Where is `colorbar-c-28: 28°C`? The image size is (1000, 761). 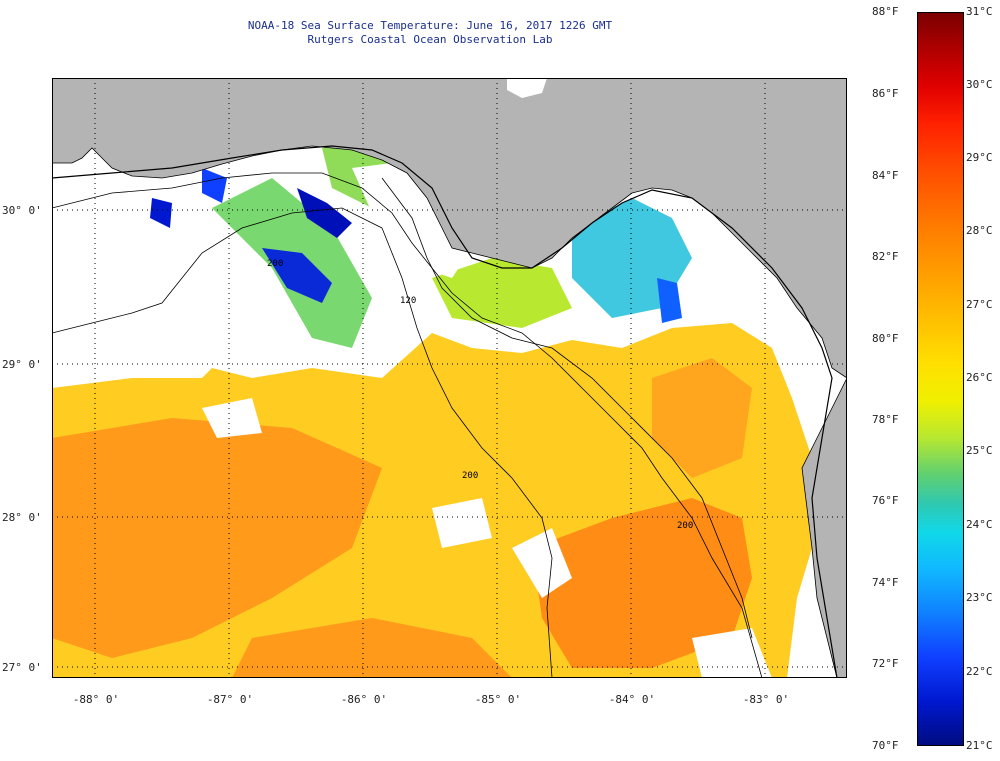
colorbar-c-28: 28°C is located at coordinates (979, 230).